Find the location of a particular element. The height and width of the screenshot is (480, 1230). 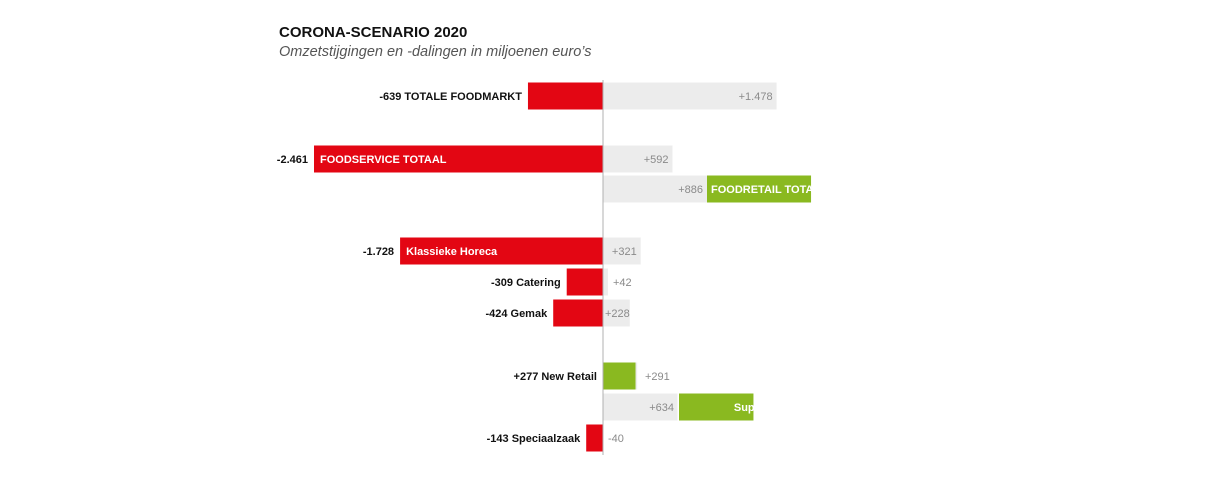

category-label: Supermarkt is located at coordinates (764, 408).